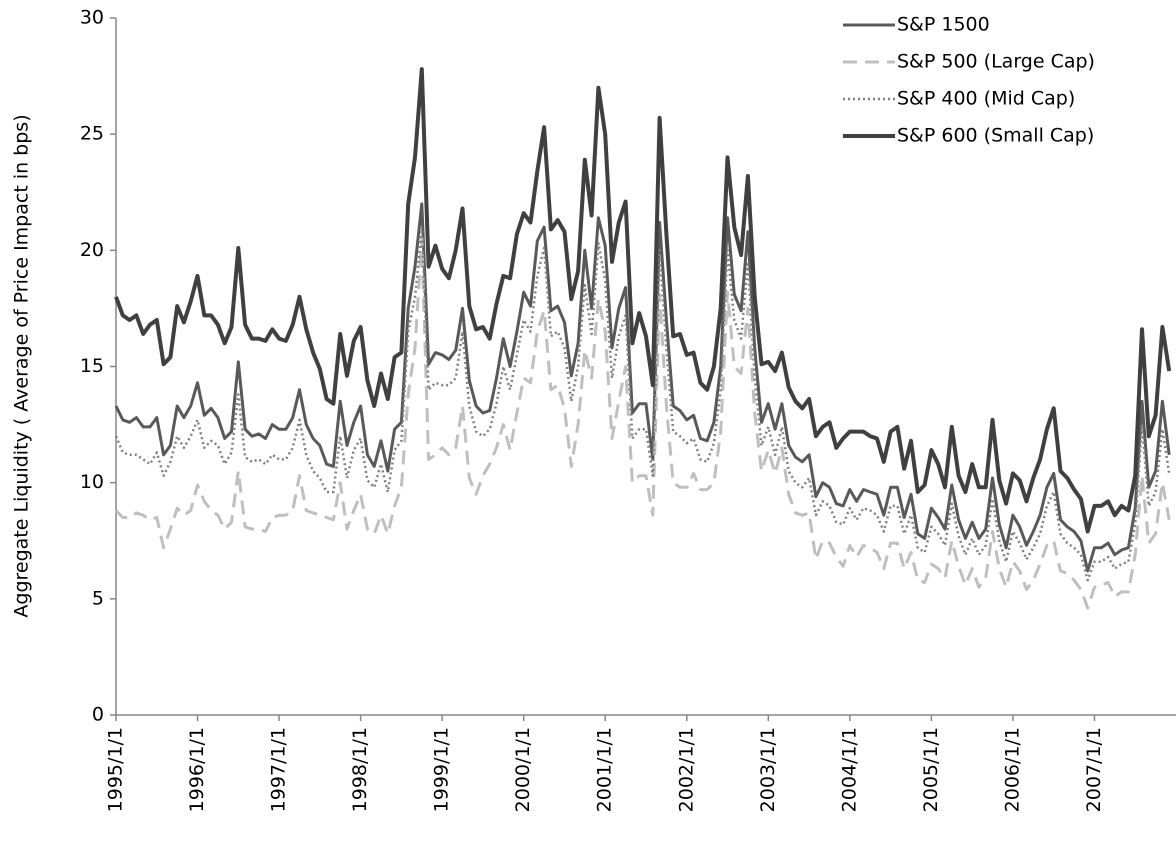  Describe the element at coordinates (98, 598) in the screenshot. I see `y-tick-label: 5` at that location.